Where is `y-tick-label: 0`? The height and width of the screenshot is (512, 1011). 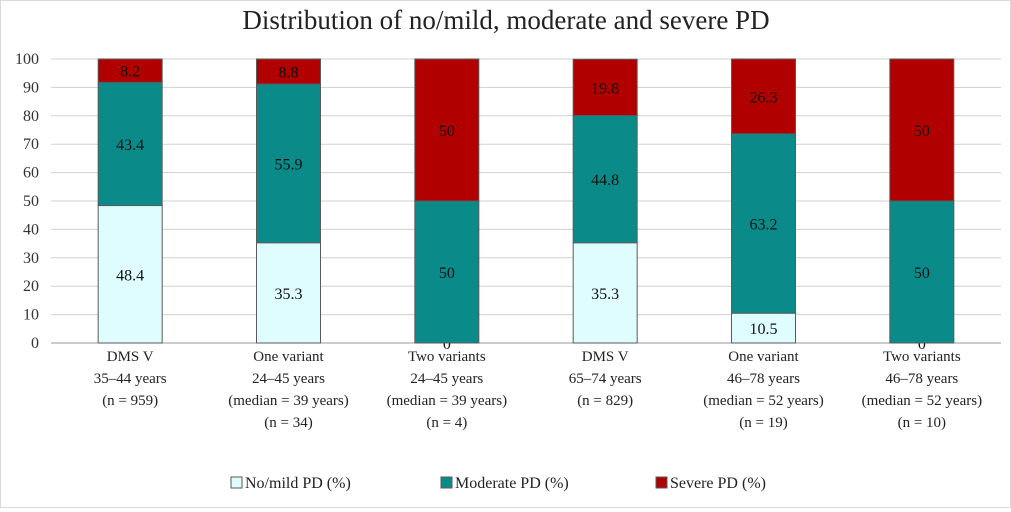
y-tick-label: 0 is located at coordinates (35, 343).